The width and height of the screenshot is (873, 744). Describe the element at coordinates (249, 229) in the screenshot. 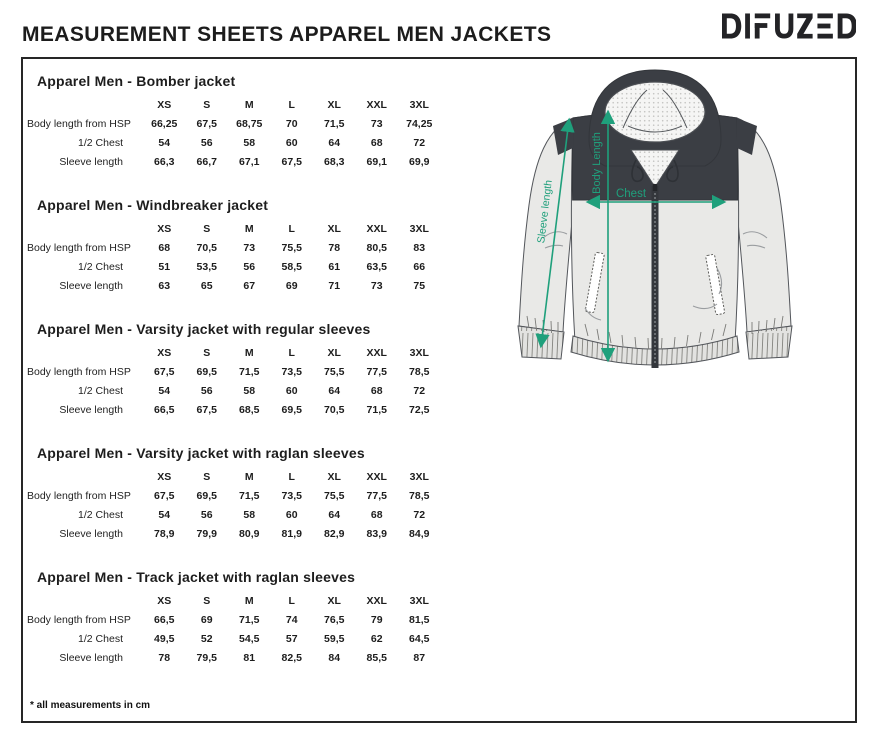

I see `size-header: M` at that location.